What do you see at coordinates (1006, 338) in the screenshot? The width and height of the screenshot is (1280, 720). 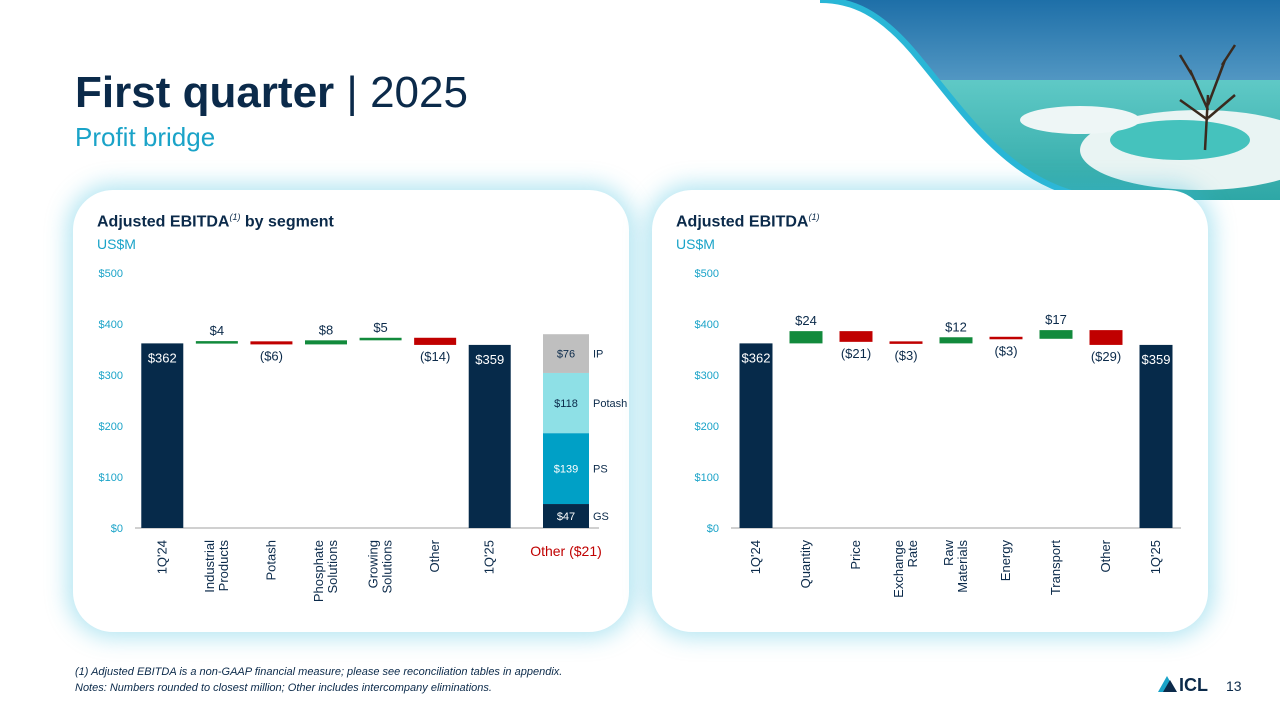 I see `bar-energy` at bounding box center [1006, 338].